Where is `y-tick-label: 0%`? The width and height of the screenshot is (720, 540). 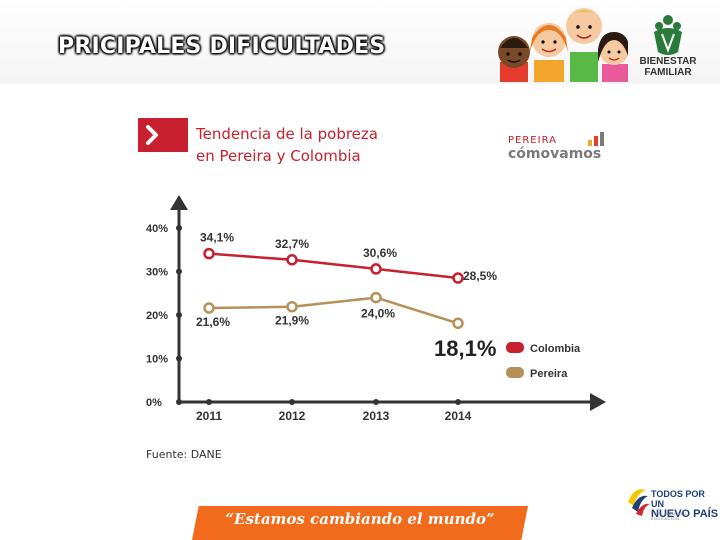
y-tick-label: 0% is located at coordinates (154, 403).